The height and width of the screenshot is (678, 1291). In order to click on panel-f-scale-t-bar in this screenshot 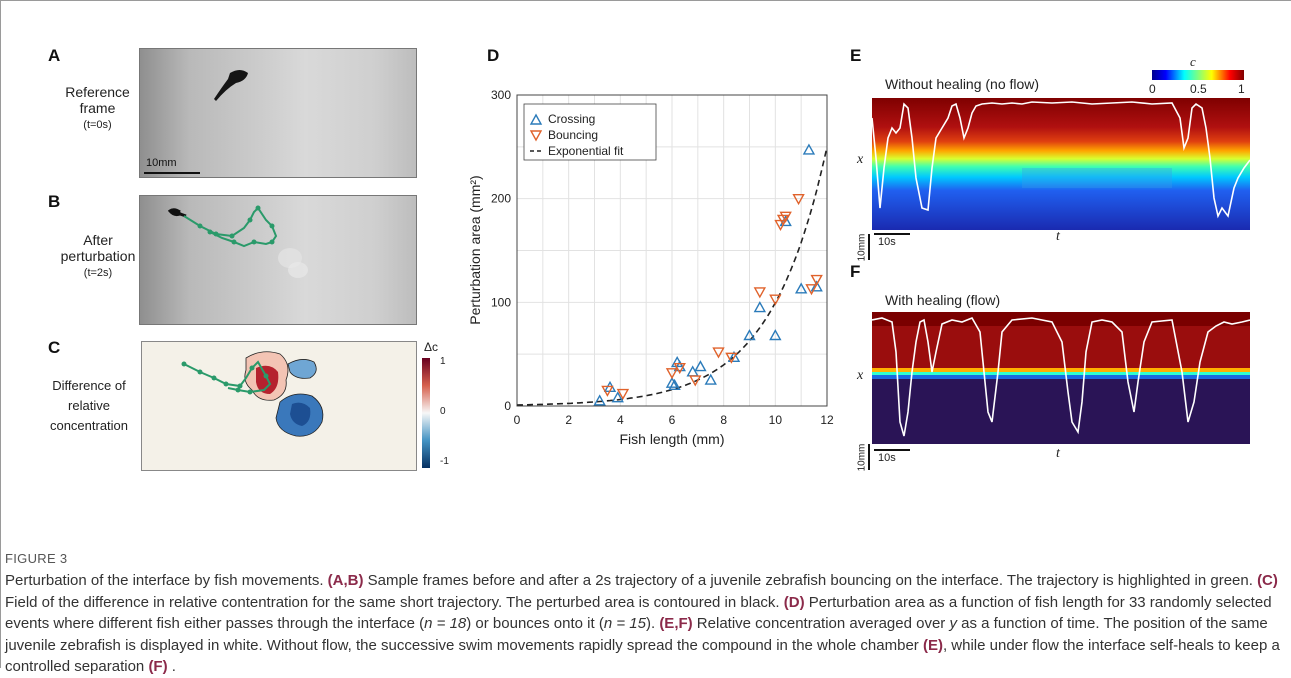, I will do `click(892, 450)`.